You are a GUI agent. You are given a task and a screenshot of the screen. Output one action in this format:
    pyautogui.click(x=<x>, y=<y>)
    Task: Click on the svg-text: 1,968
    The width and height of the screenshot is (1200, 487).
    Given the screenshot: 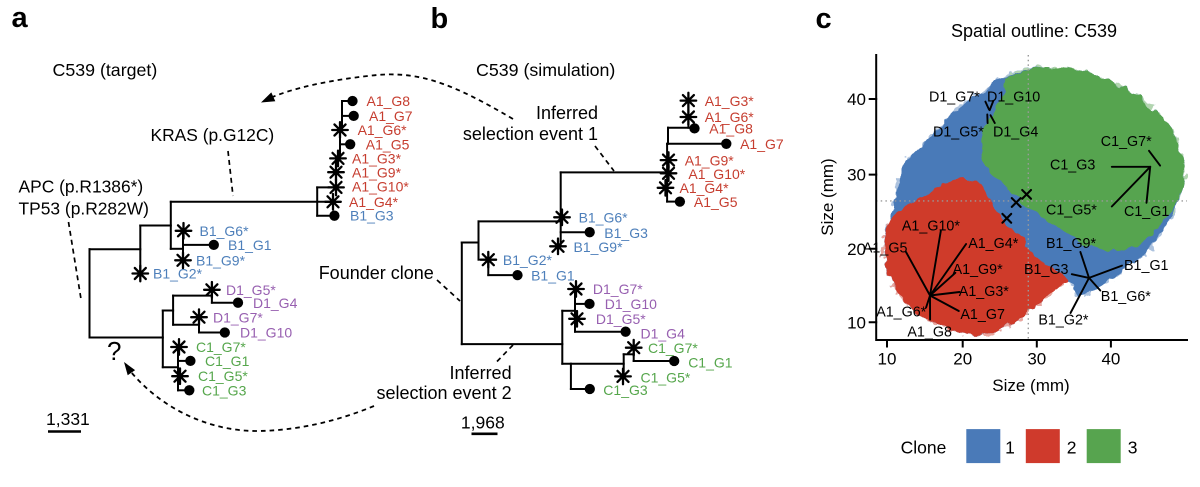 What is the action you would take?
    pyautogui.click(x=483, y=423)
    